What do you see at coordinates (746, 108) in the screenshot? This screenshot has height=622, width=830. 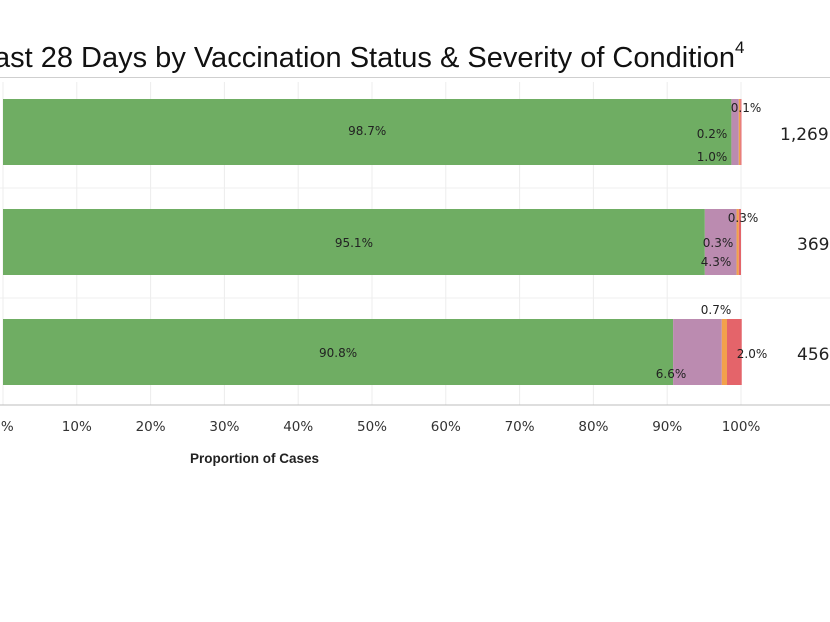 I see `data-label: 0.1%` at bounding box center [746, 108].